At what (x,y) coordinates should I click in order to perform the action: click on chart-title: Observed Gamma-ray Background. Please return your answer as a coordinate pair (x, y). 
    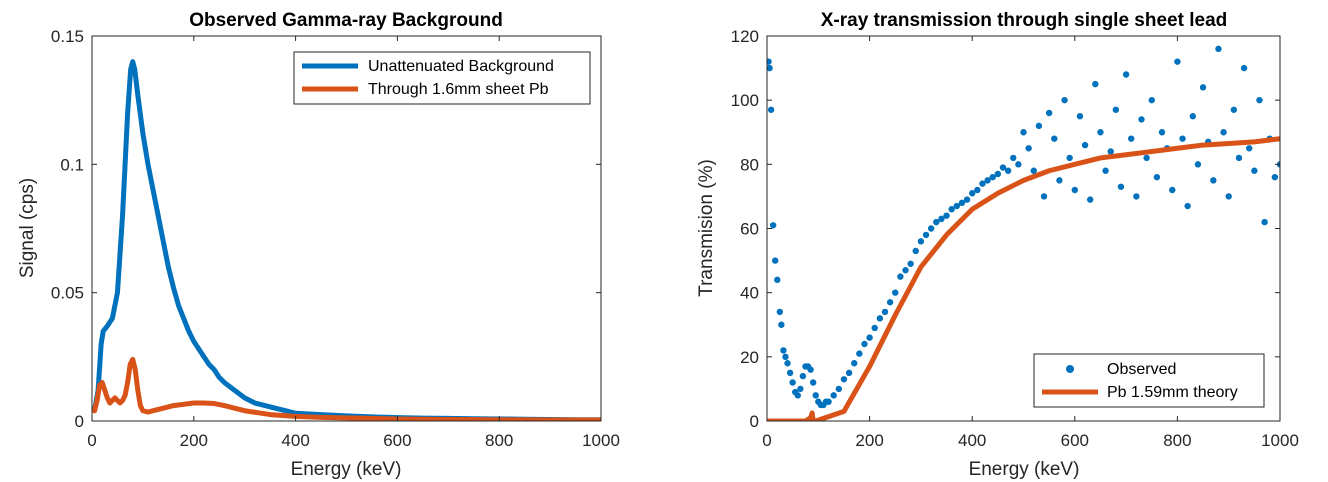
    Looking at the image, I should click on (346, 20).